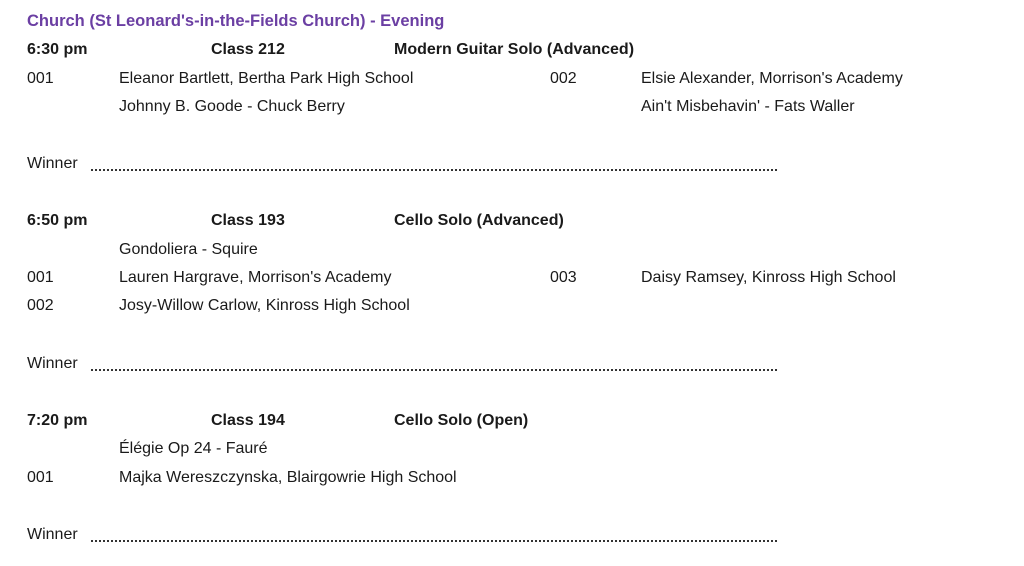 The width and height of the screenshot is (1024, 566). Describe the element at coordinates (57, 49) in the screenshot. I see `session-time: 6:30 pm` at that location.